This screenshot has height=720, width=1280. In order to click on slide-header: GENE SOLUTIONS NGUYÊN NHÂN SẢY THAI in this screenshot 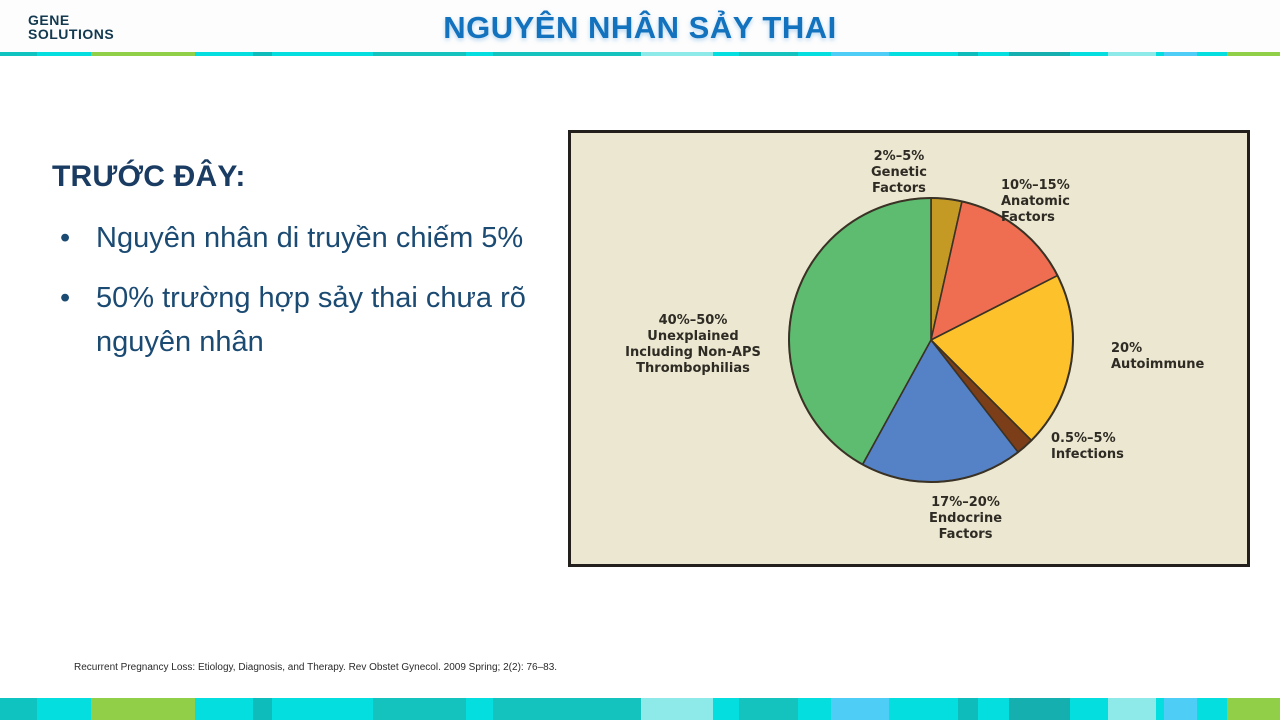, I will do `click(640, 28)`.